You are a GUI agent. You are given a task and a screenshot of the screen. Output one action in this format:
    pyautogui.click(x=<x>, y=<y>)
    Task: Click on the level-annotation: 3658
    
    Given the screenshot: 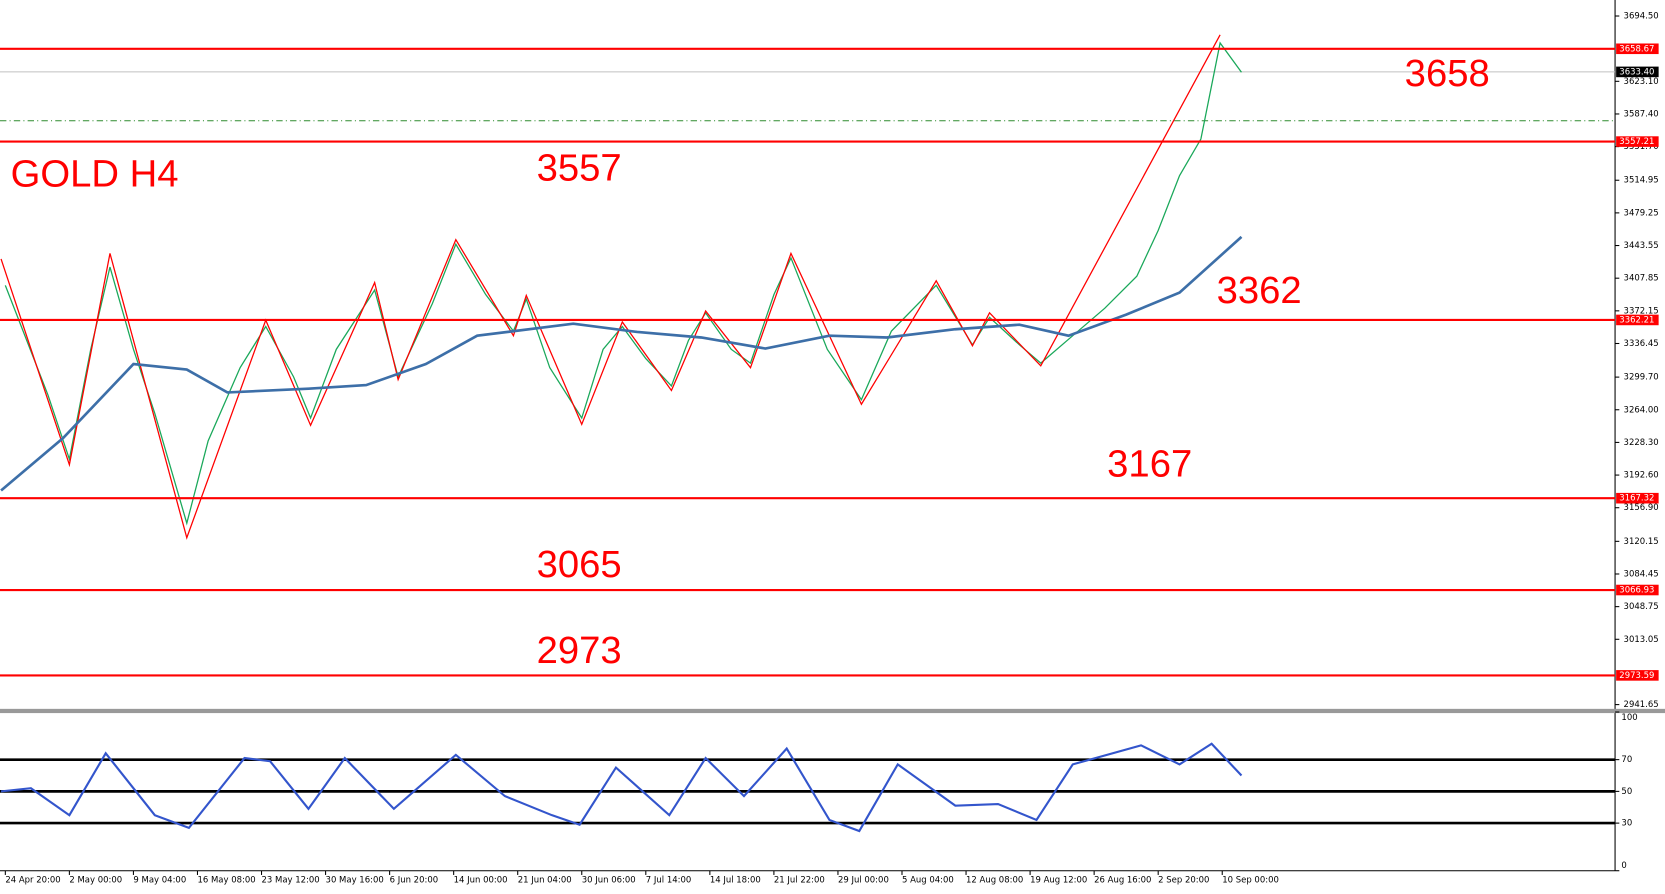 What is the action you would take?
    pyautogui.click(x=1447, y=73)
    